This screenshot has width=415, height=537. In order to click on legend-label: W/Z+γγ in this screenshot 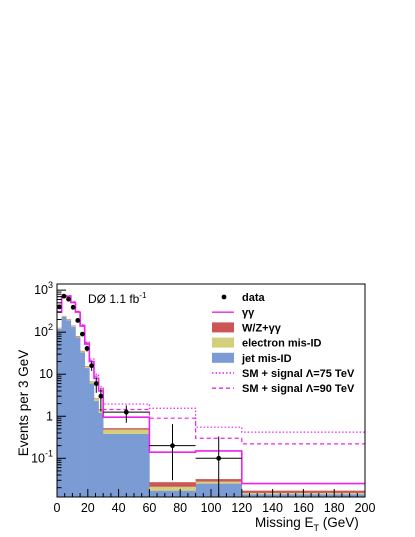, I will do `click(262, 328)`.